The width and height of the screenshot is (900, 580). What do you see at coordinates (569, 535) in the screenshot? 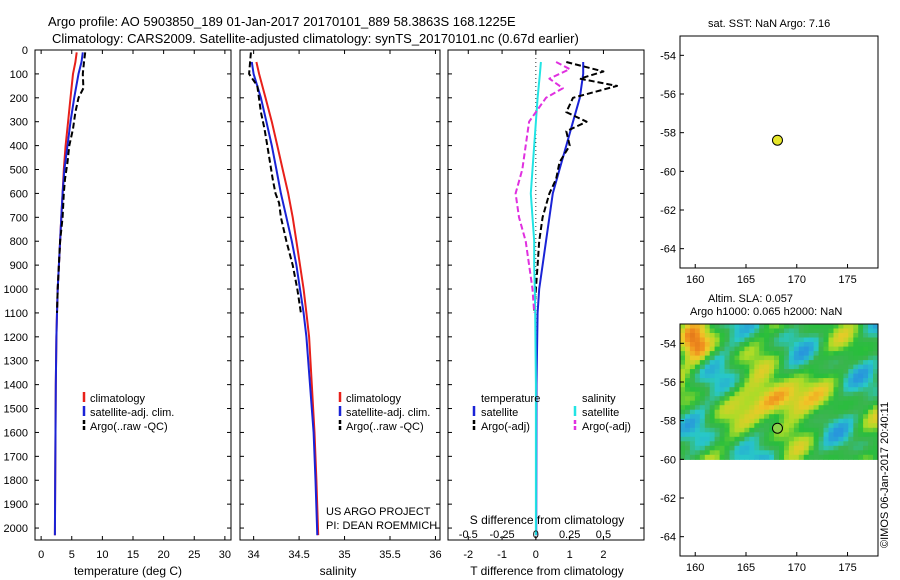
I see `x-tick-label-top: 0.25` at bounding box center [569, 535].